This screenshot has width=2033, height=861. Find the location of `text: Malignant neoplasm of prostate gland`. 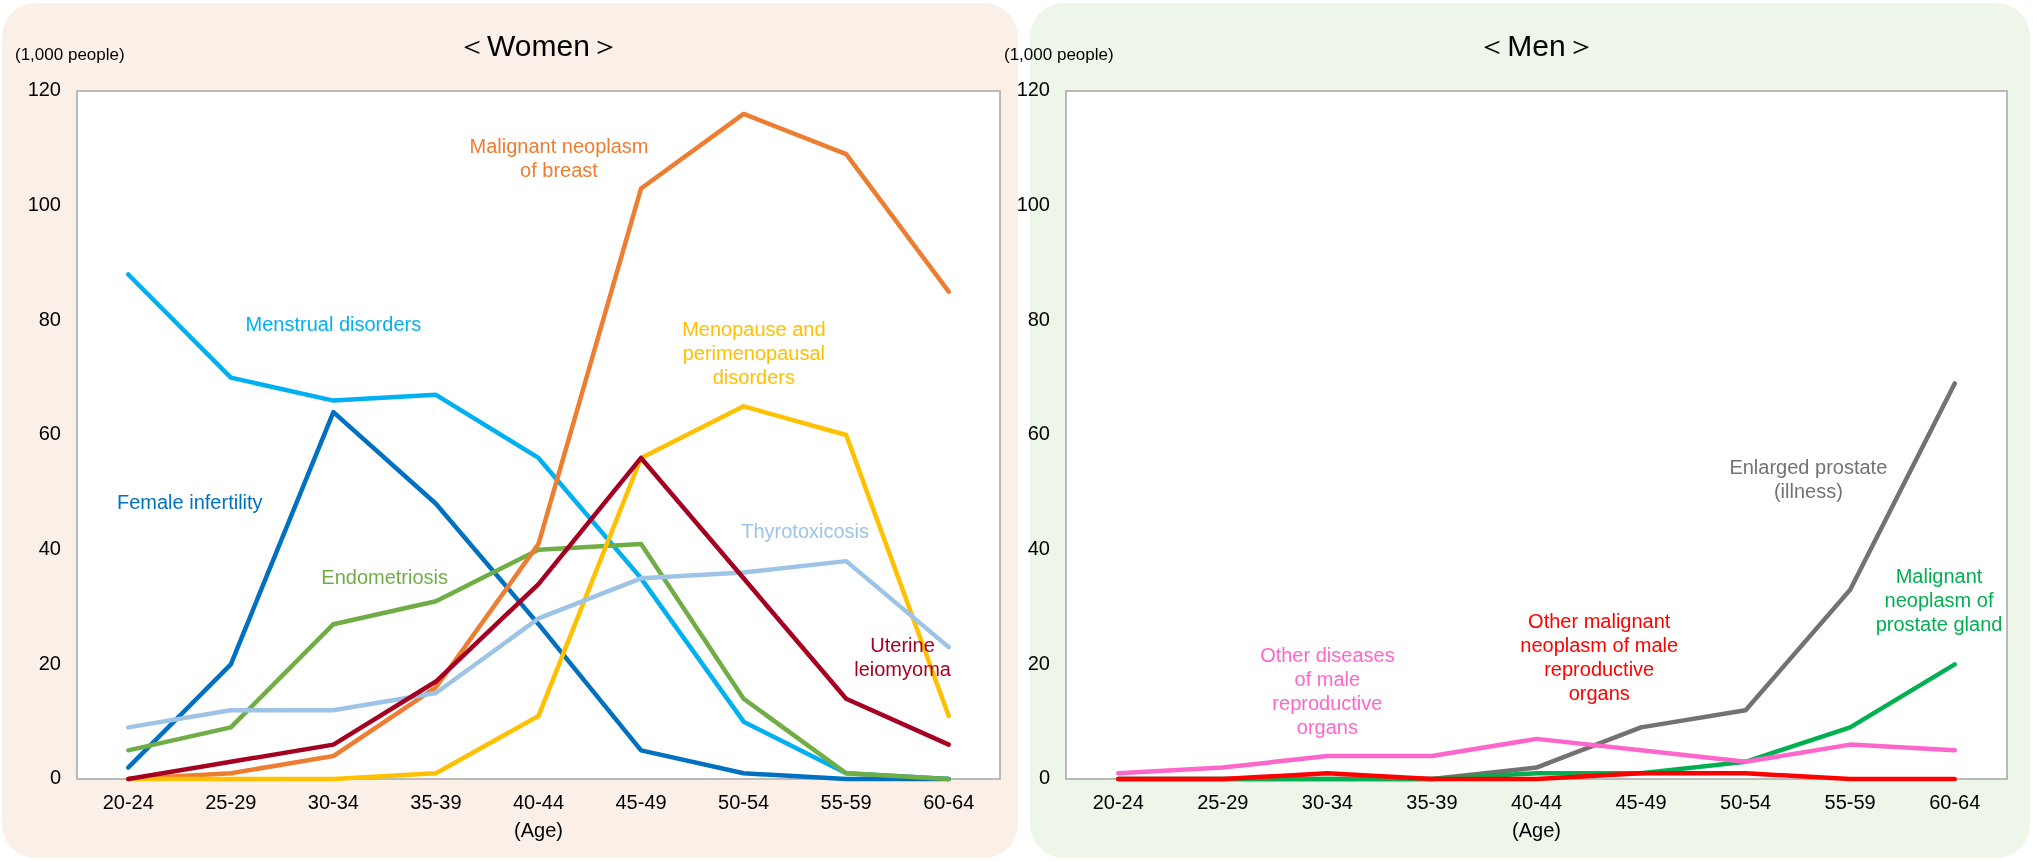

text: Malignant neoplasm of prostate gland is located at coordinates (1939, 599).